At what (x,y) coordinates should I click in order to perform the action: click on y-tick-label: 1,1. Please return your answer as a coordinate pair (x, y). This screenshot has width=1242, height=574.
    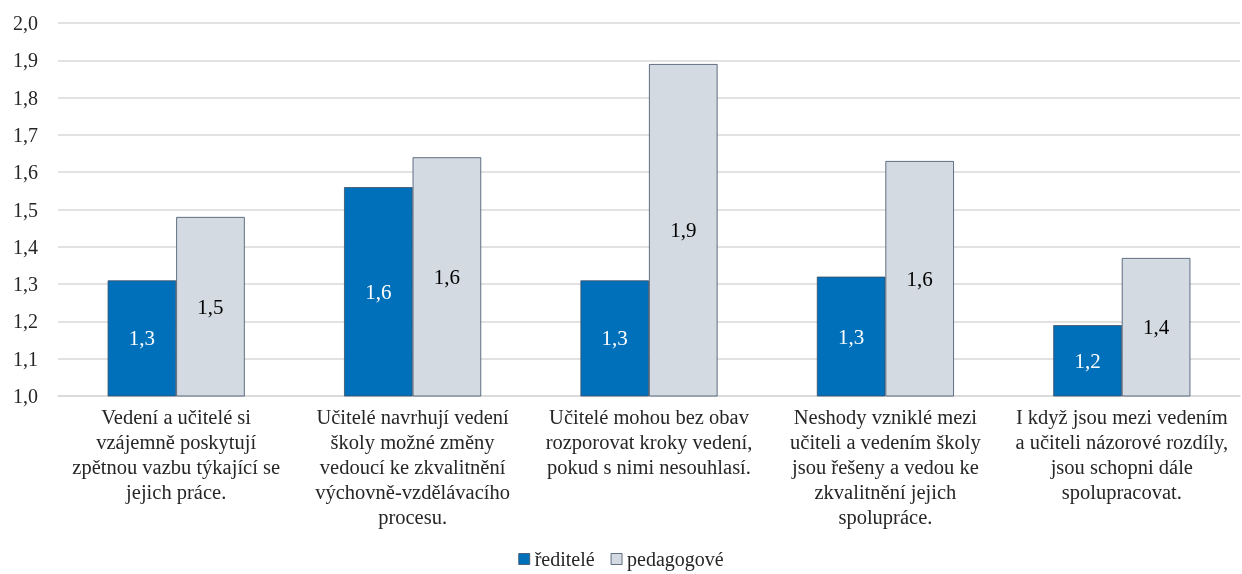
    Looking at the image, I should click on (25, 358).